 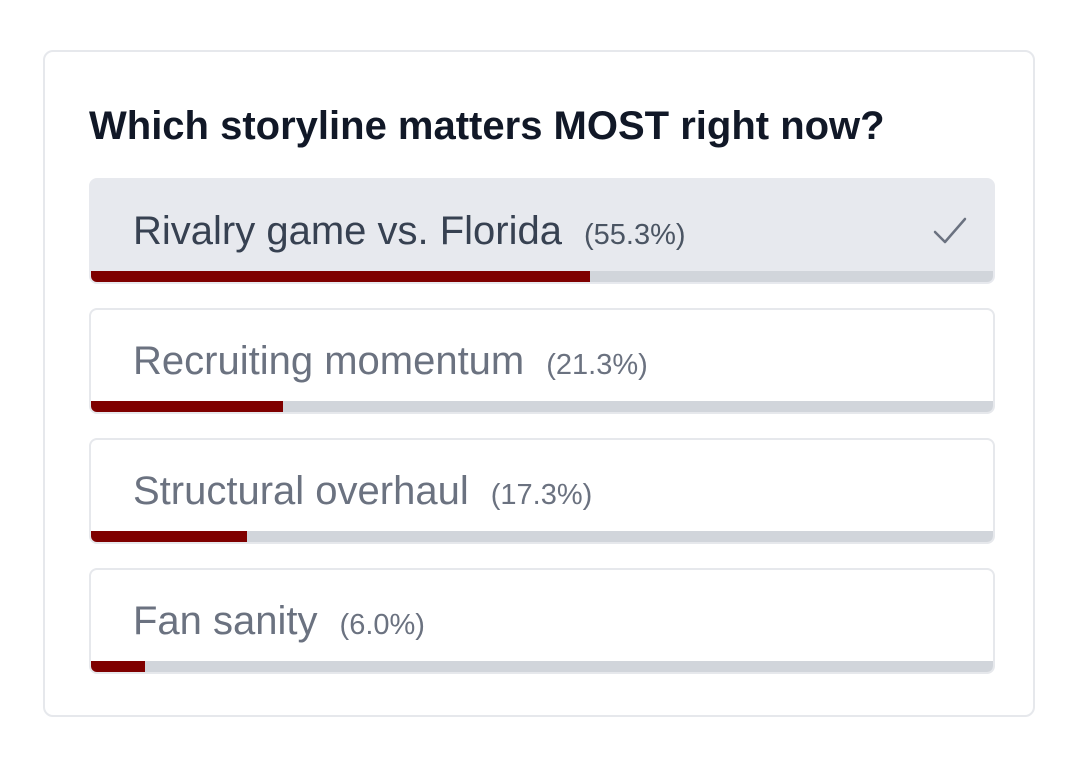 What do you see at coordinates (542, 621) in the screenshot?
I see `poll-option-fan-sanity: Fan sanity (6.0%)` at bounding box center [542, 621].